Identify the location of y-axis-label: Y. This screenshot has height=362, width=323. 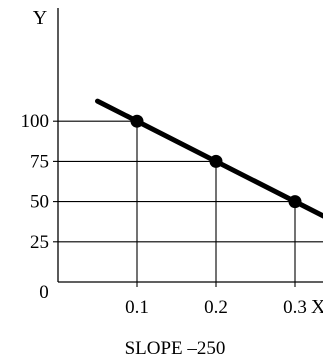
(40, 18).